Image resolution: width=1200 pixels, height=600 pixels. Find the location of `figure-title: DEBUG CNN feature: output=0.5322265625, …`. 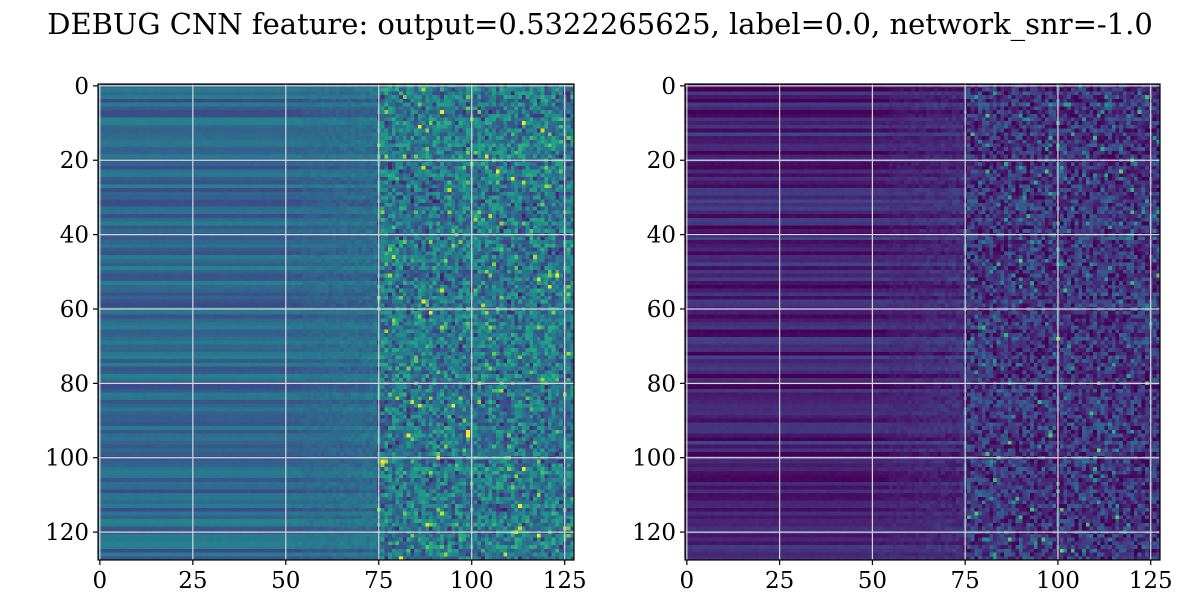

figure-title: DEBUG CNN feature: output=0.5322265625, … is located at coordinates (600, 24).